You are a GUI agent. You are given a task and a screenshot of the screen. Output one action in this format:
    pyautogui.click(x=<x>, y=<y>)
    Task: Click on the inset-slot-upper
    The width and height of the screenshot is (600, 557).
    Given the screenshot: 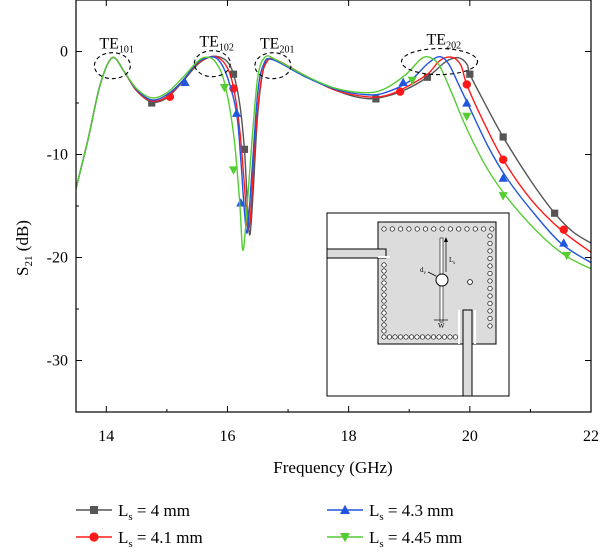 What is the action you would take?
    pyautogui.click(x=441, y=256)
    